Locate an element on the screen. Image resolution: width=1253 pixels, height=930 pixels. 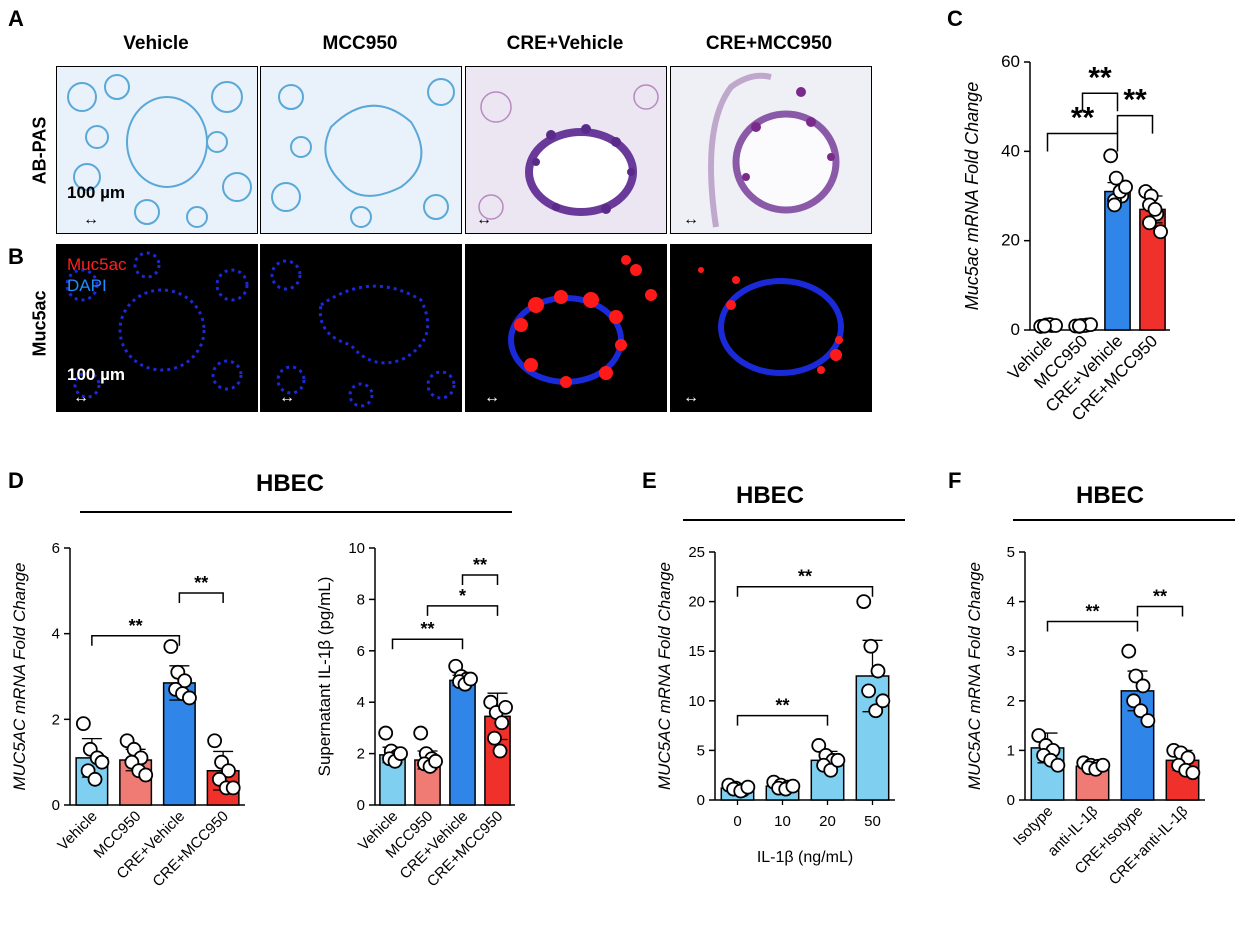
abpas-image-vehicle: 100 µm ↔ is located at coordinates (157, 150).